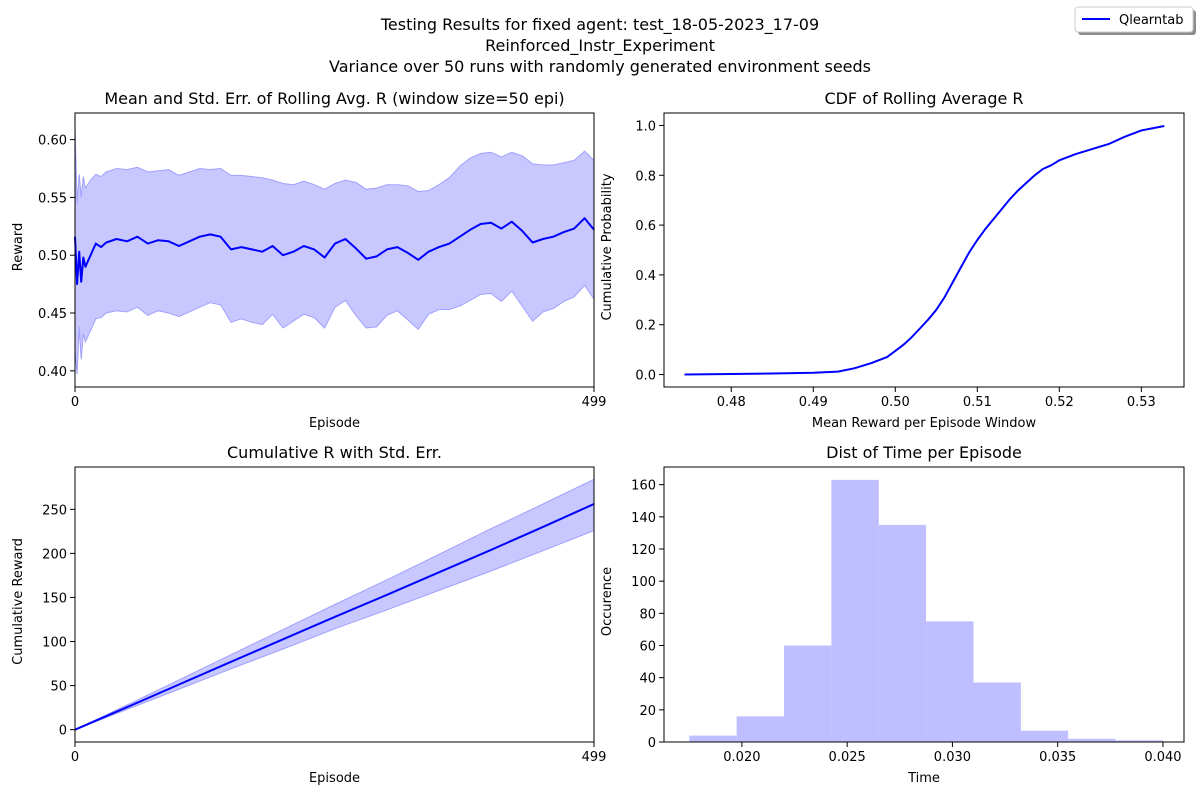  I want to click on y-tick-label: 0.4, so click(645, 276).